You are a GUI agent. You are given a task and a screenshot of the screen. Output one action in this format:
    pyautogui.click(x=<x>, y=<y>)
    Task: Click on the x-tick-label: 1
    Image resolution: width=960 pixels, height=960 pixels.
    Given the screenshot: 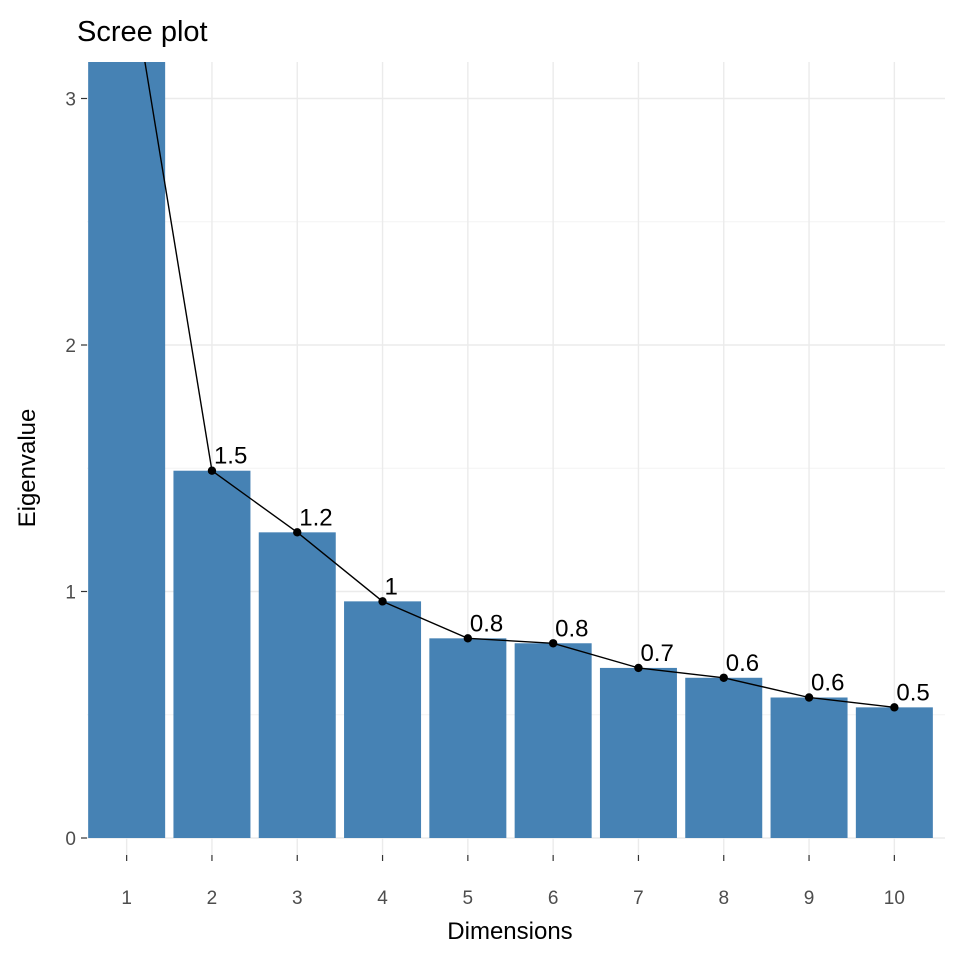 What is the action you would take?
    pyautogui.click(x=126, y=898)
    